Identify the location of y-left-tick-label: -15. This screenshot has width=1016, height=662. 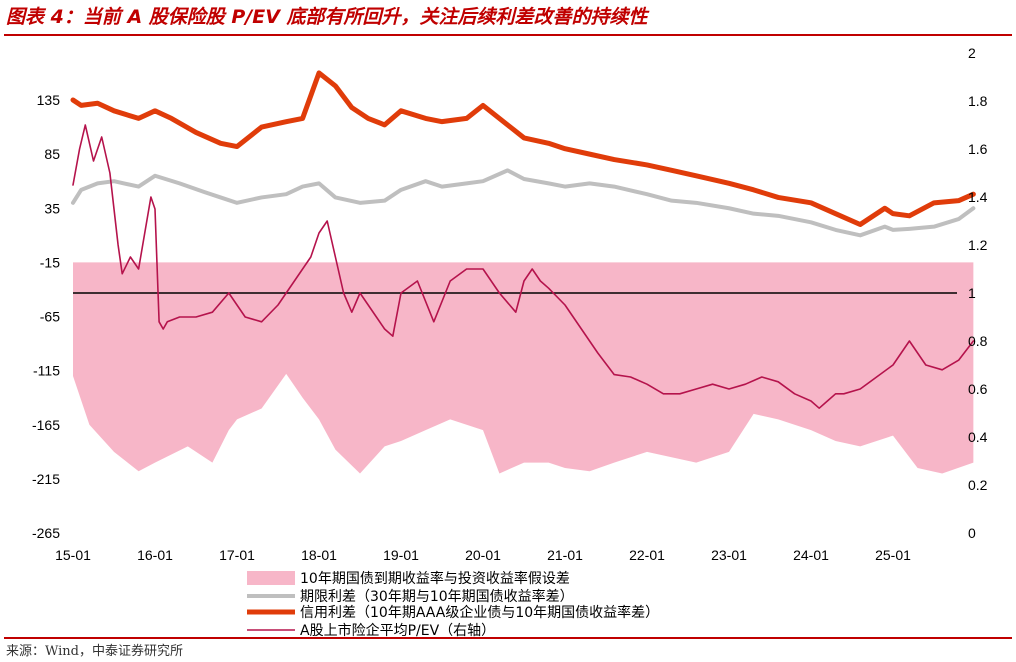
(50, 262).